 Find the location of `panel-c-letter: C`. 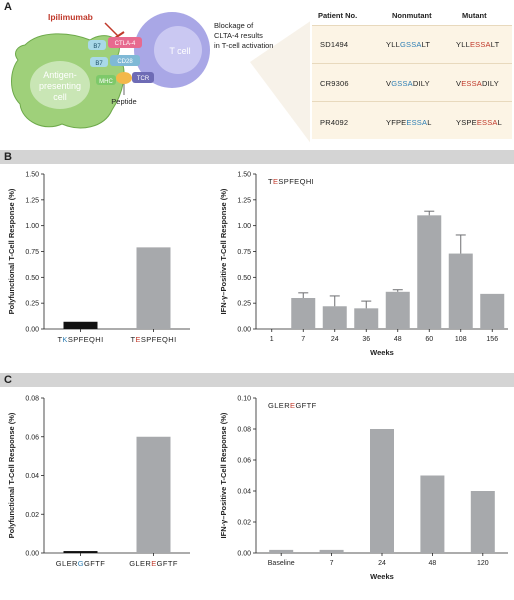

panel-c-letter: C is located at coordinates (8, 380).